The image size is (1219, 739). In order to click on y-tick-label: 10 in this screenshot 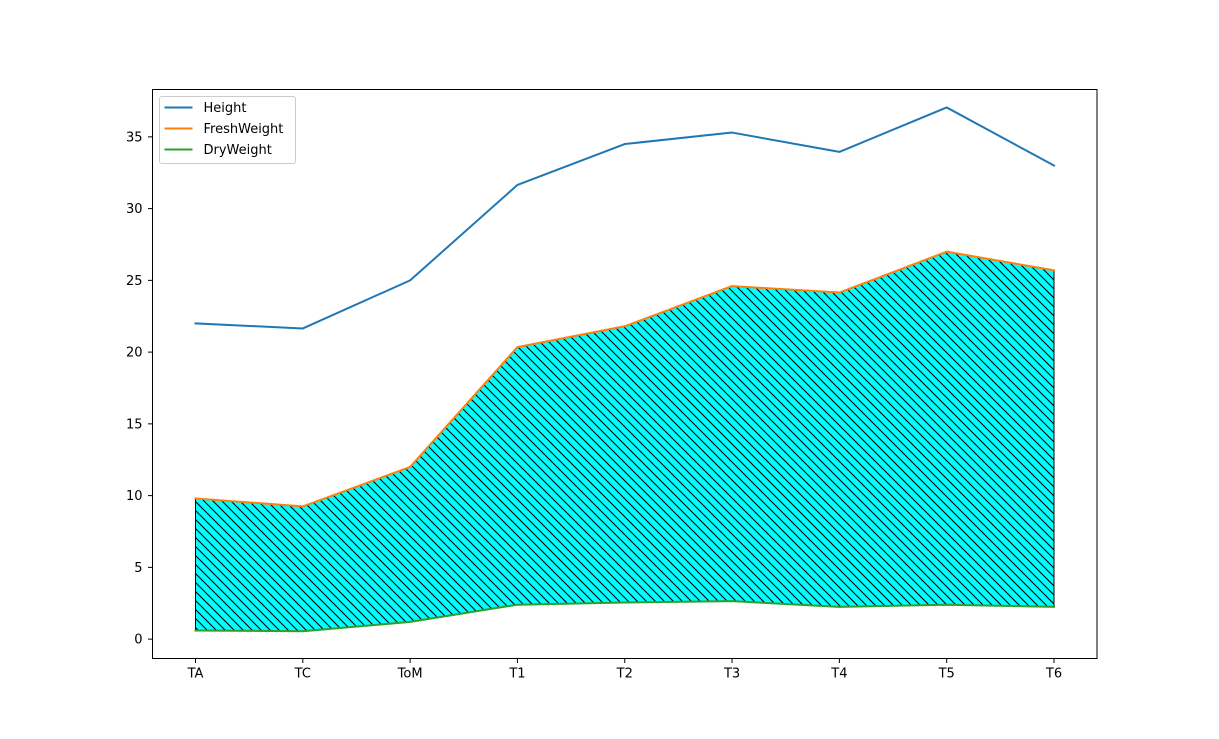, I will do `click(134, 496)`.